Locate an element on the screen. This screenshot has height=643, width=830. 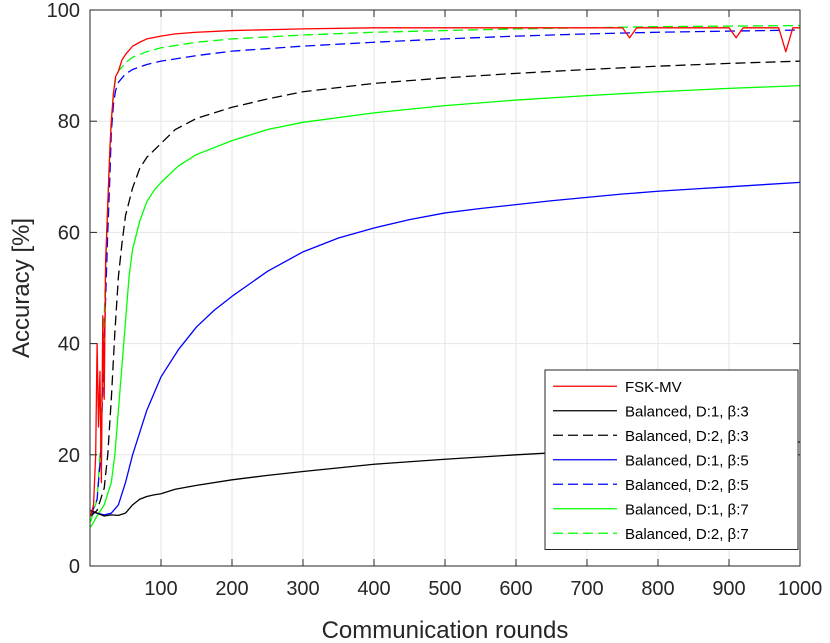
x-tick-label: 100 is located at coordinates (160, 589).